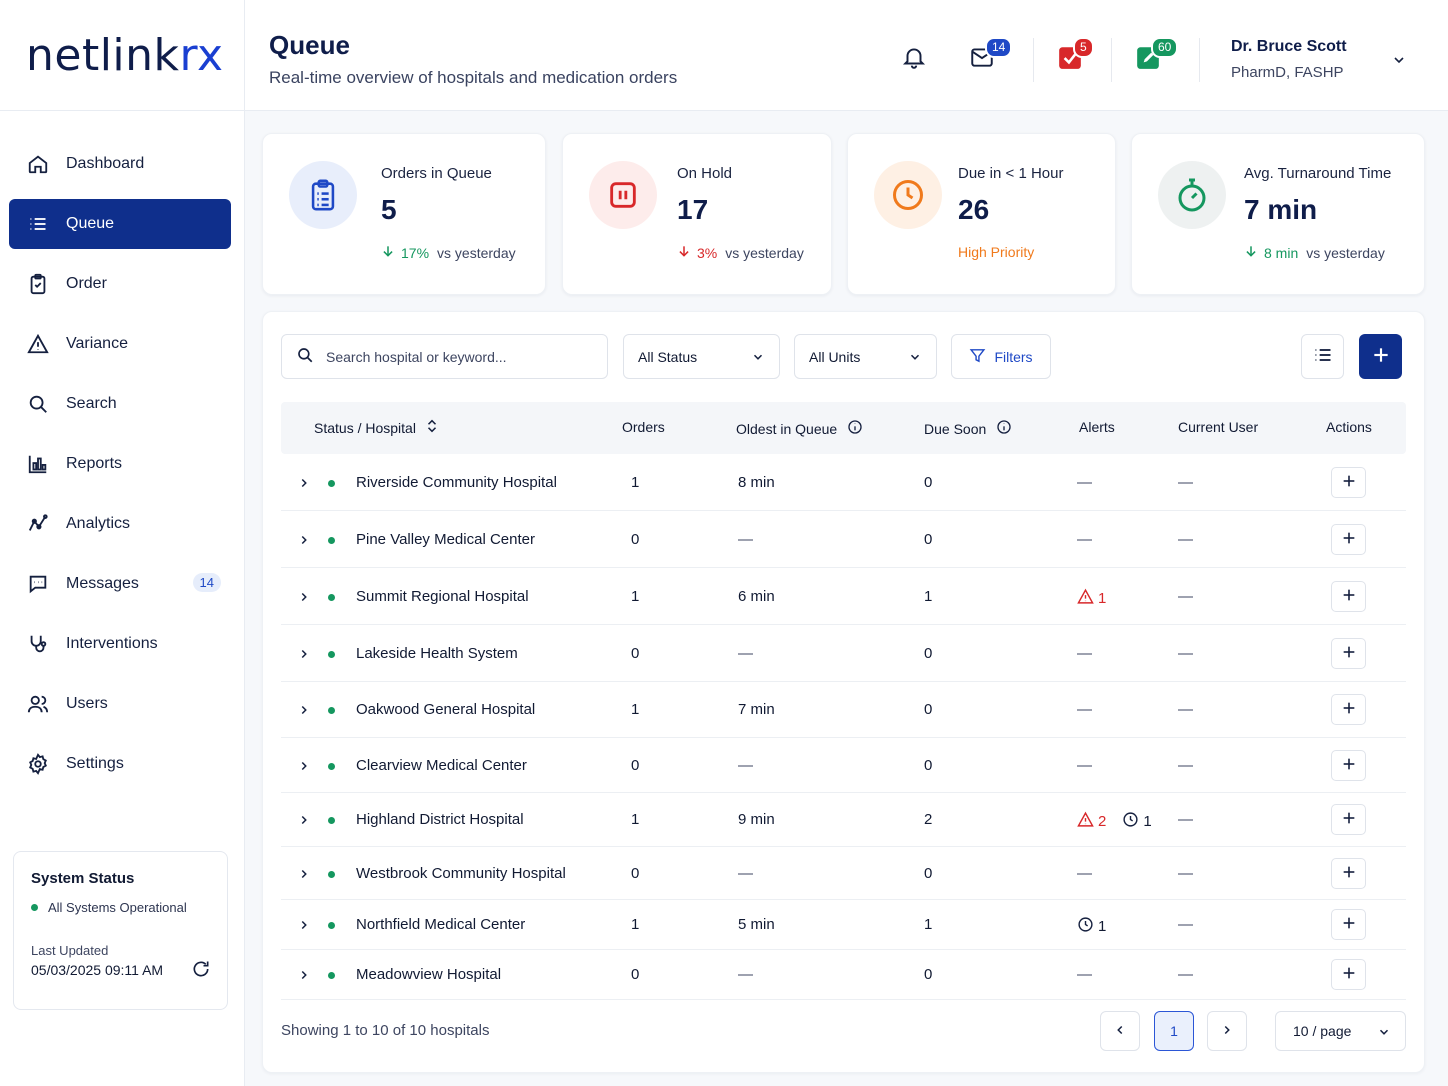 This screenshot has height=1086, width=1448. Describe the element at coordinates (1322, 356) in the screenshot. I see `list-view-button` at that location.